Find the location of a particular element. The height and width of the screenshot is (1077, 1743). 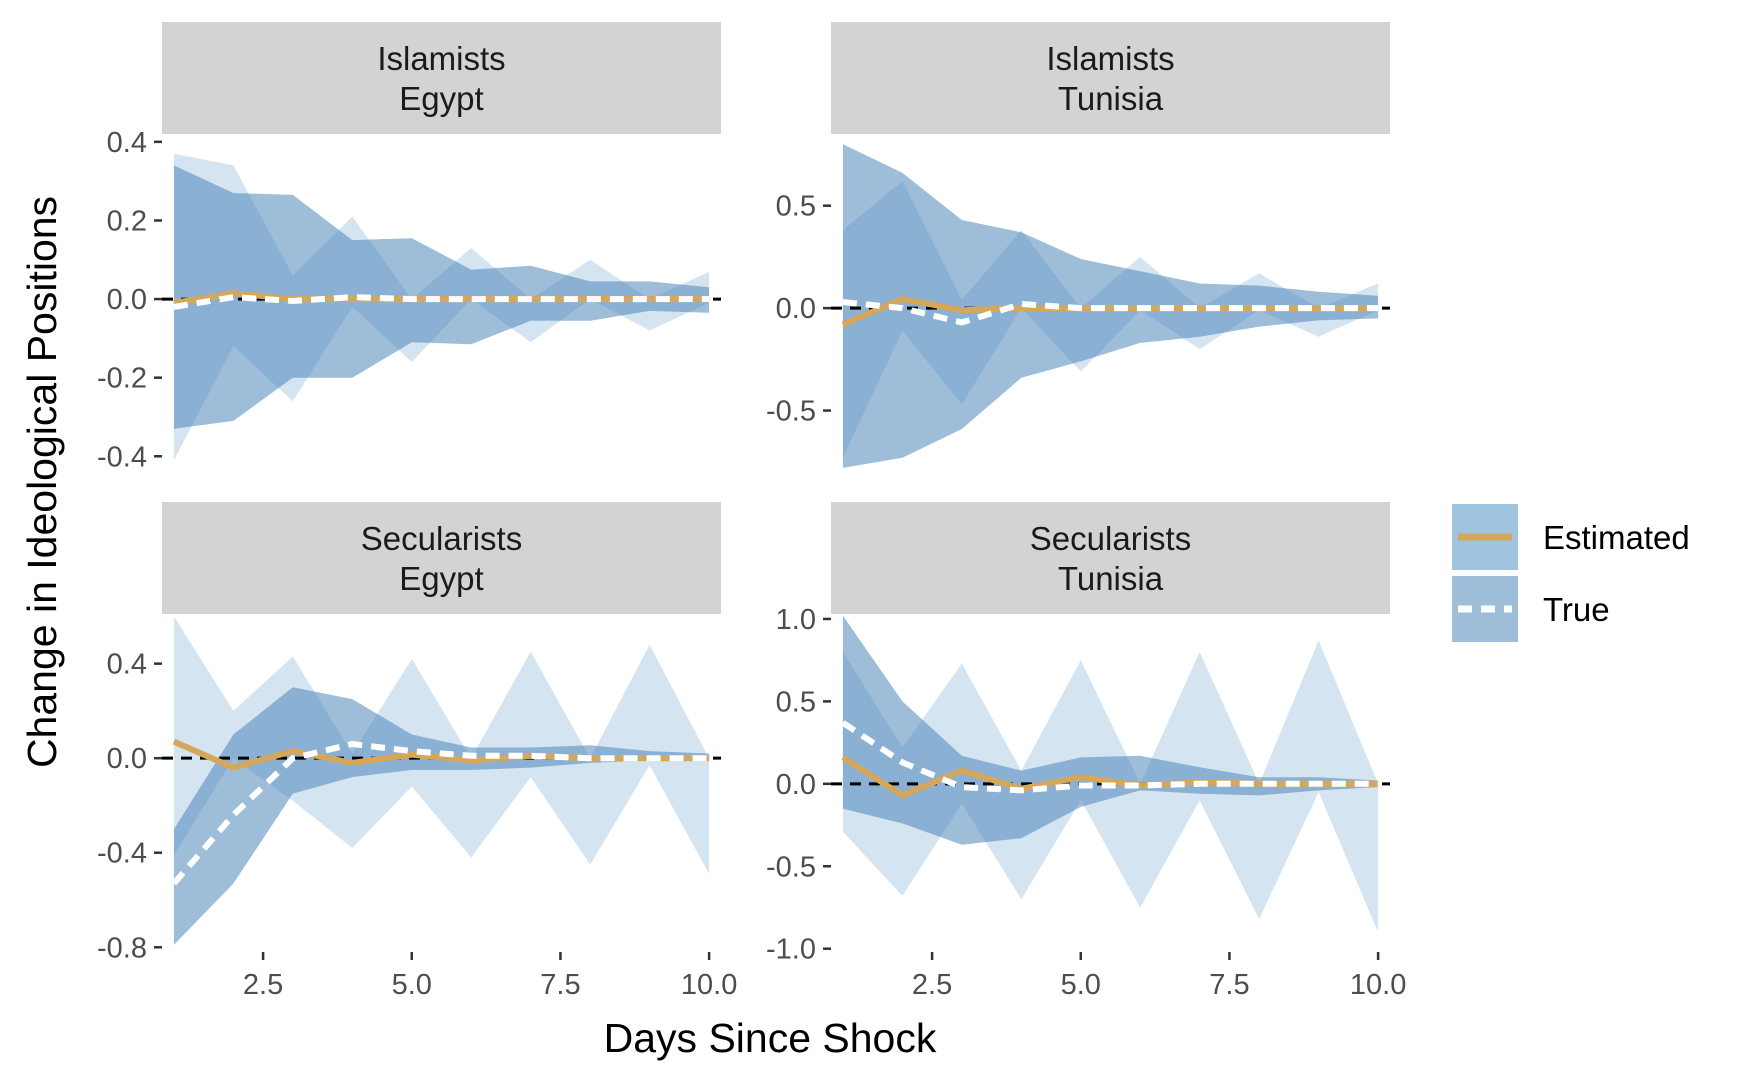

y-axis-title: Change in Ideological Positions is located at coordinates (42, 482).